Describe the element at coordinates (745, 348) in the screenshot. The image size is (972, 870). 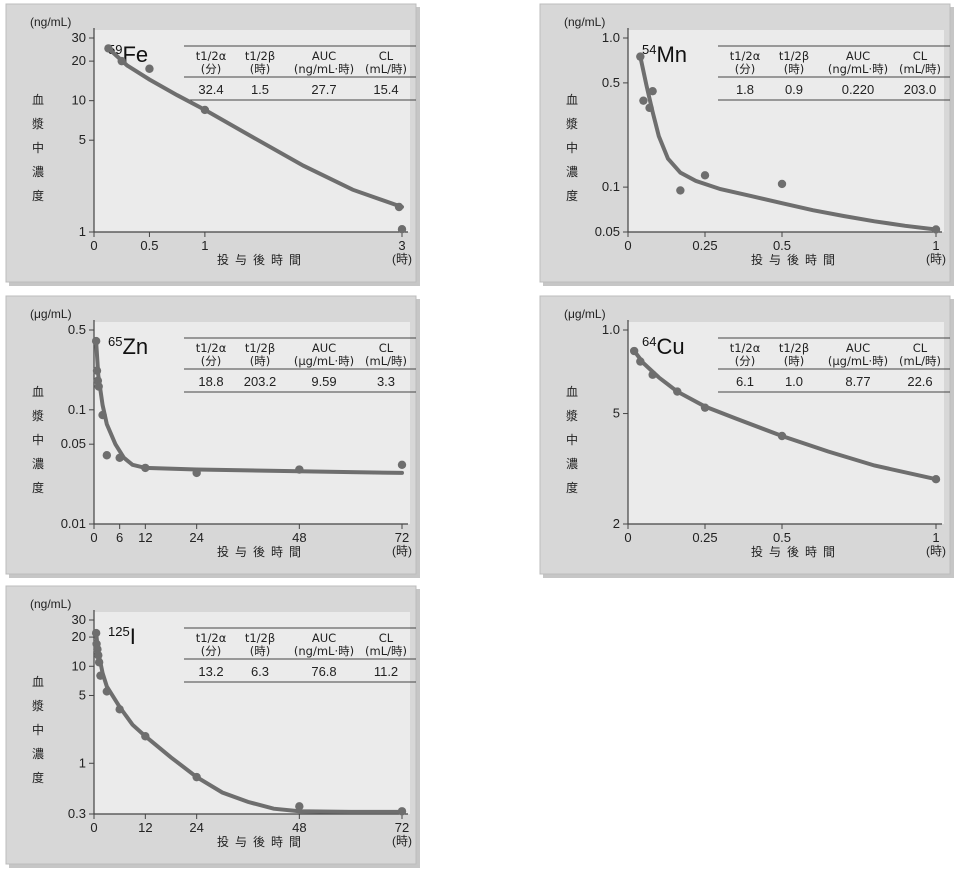
I see `table-header: t1/2α` at that location.